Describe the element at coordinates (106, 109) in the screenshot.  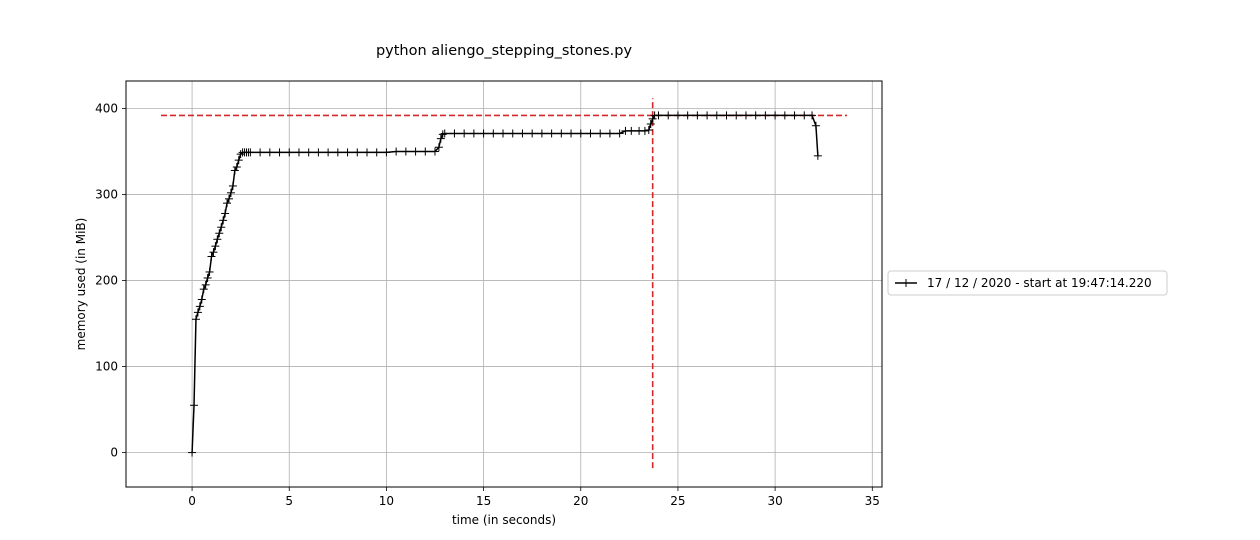
I see `y-tick-label: 400` at that location.